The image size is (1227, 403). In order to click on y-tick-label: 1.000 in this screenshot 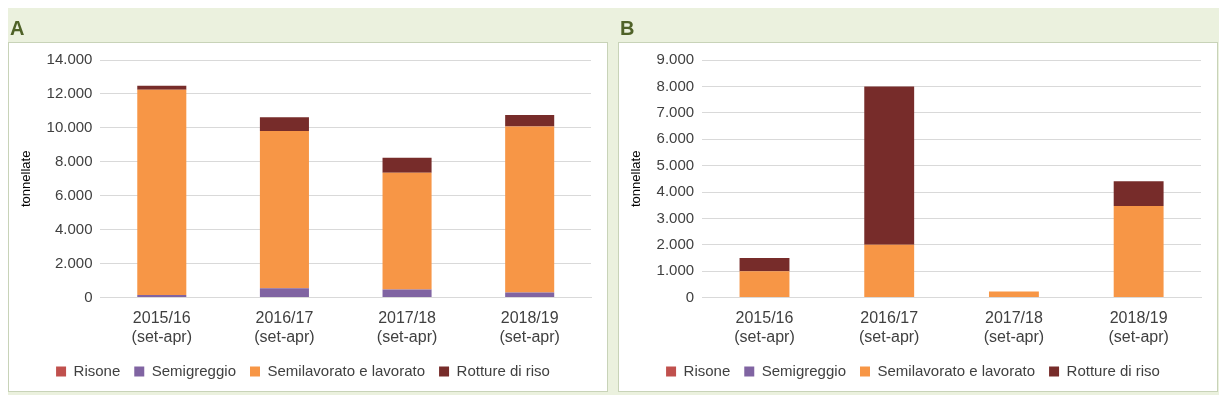, I will do `click(675, 270)`.